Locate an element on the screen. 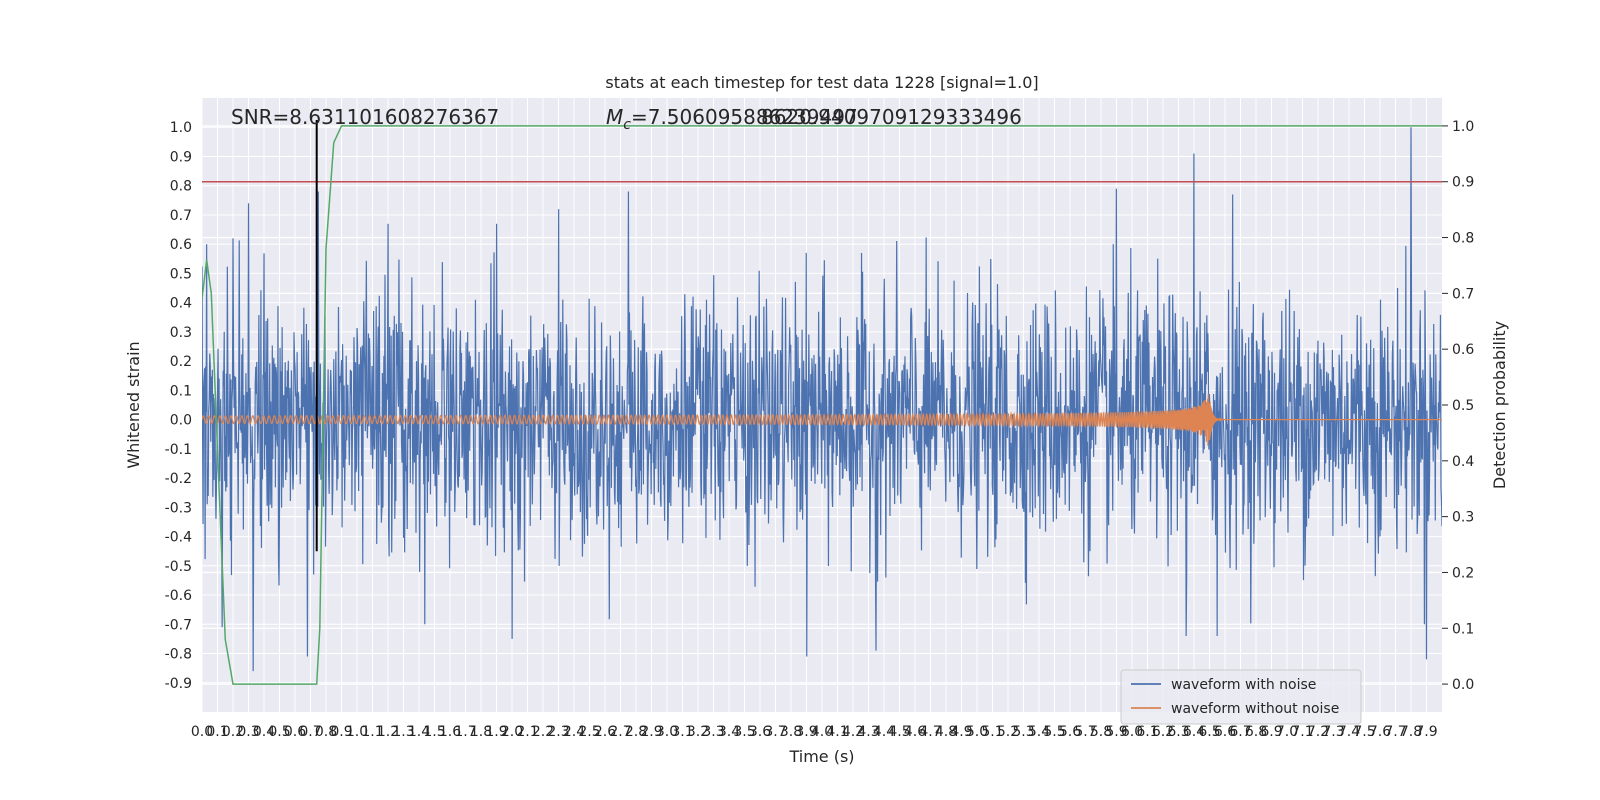  x-tick-label: 4.1 is located at coordinates (837, 732).